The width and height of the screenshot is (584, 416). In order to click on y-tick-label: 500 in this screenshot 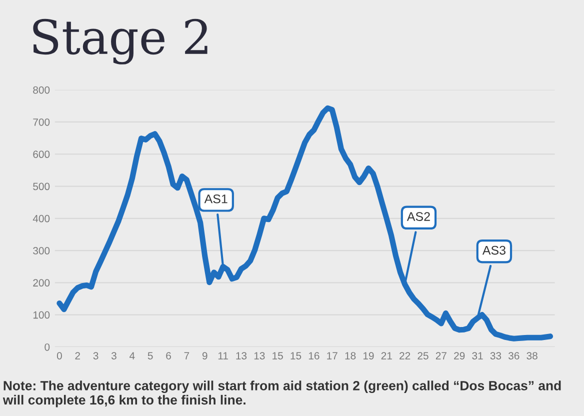, I will do `click(41, 186)`.